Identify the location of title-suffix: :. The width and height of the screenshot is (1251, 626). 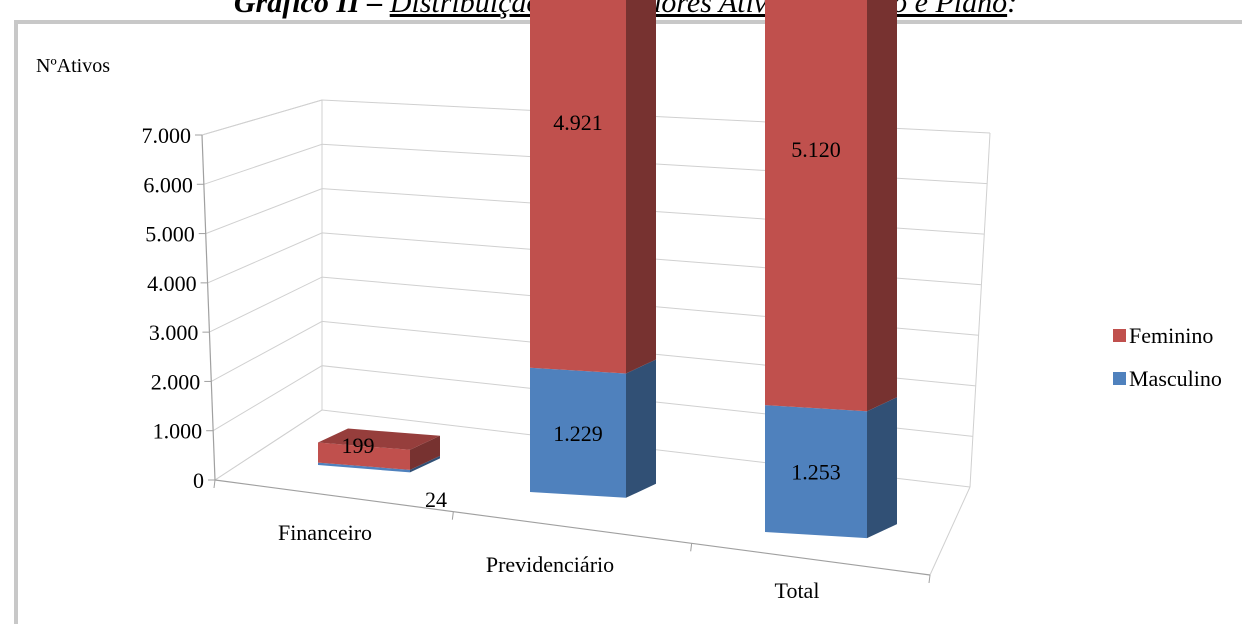
(1012, 9).